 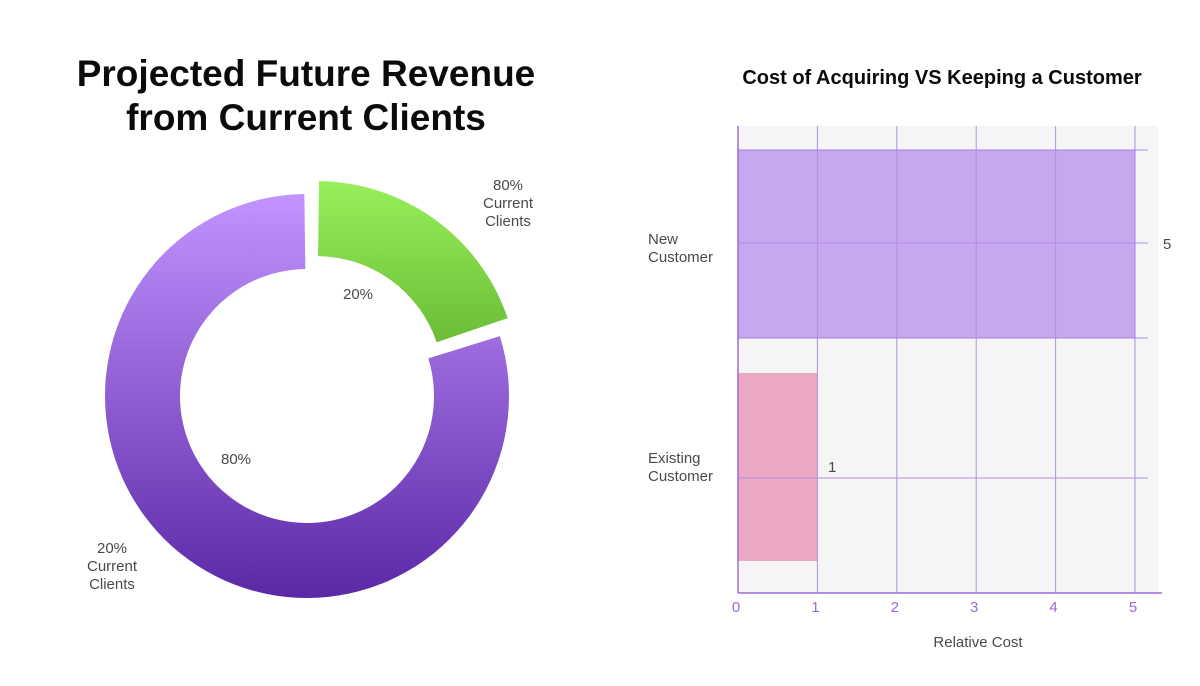 What do you see at coordinates (236, 459) in the screenshot?
I see `donut-slice-2-value: 80%` at bounding box center [236, 459].